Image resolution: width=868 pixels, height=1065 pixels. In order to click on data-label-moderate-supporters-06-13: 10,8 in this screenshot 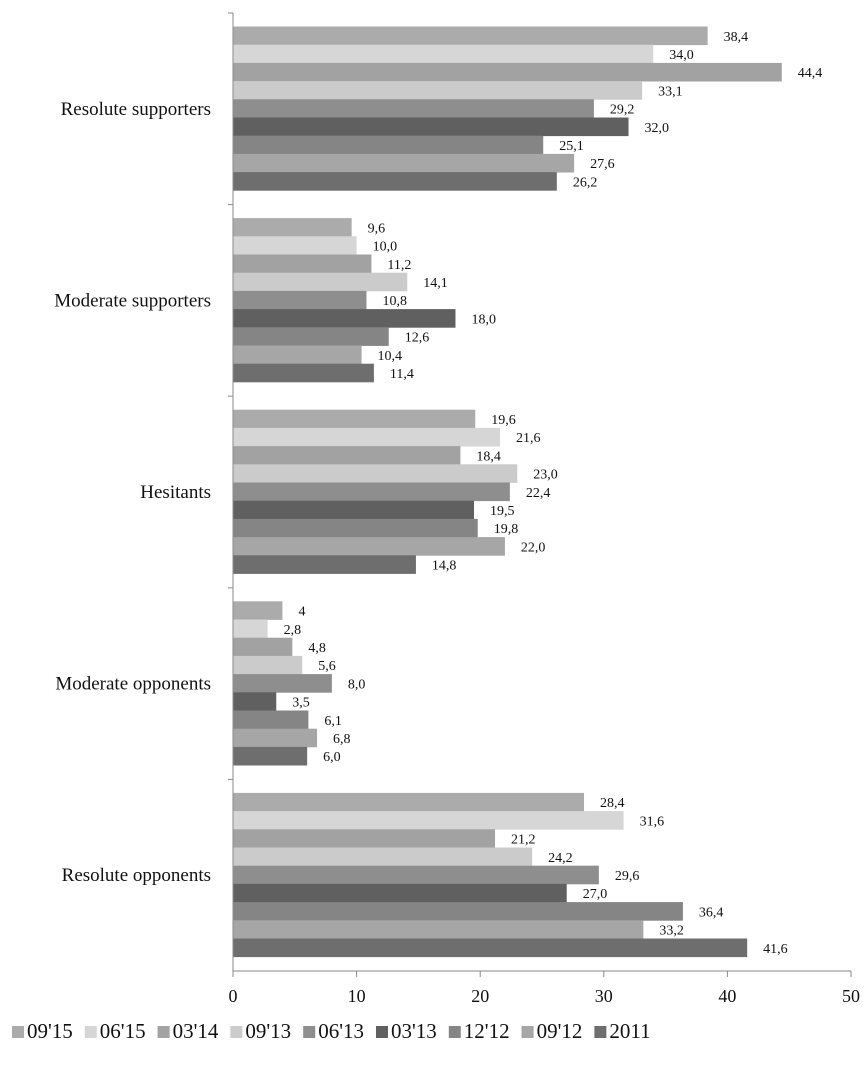, I will do `click(394, 301)`.